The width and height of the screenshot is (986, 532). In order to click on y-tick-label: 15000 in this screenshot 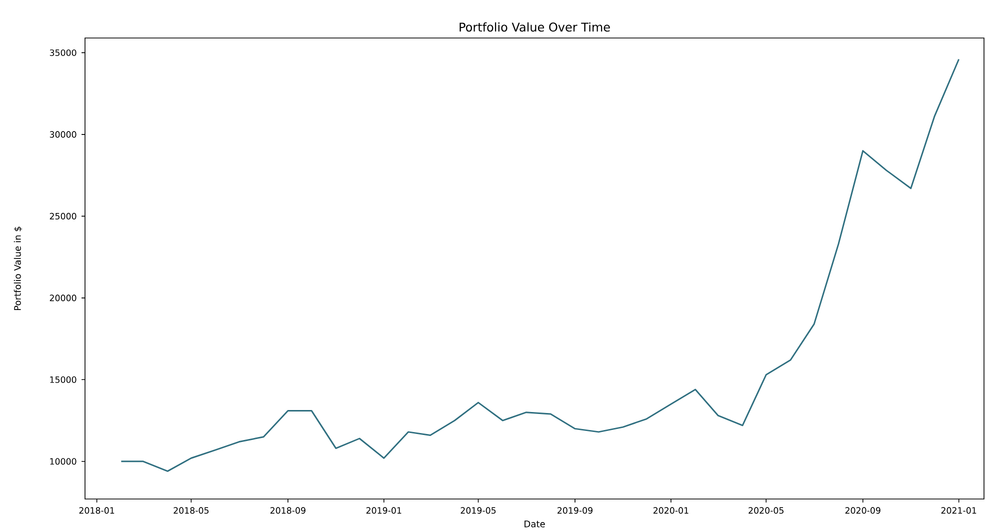, I will do `click(63, 379)`.